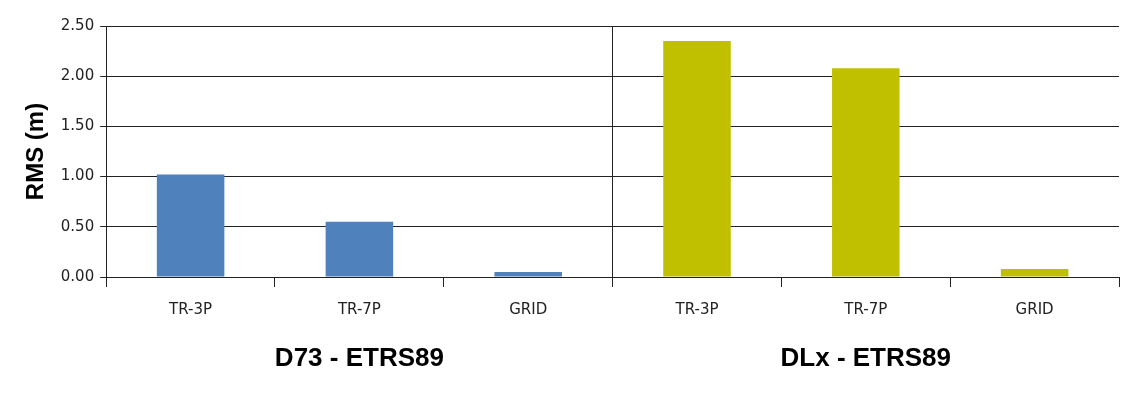  What do you see at coordinates (359, 357) in the screenshot?
I see `text: D73 - ETRS89` at bounding box center [359, 357].